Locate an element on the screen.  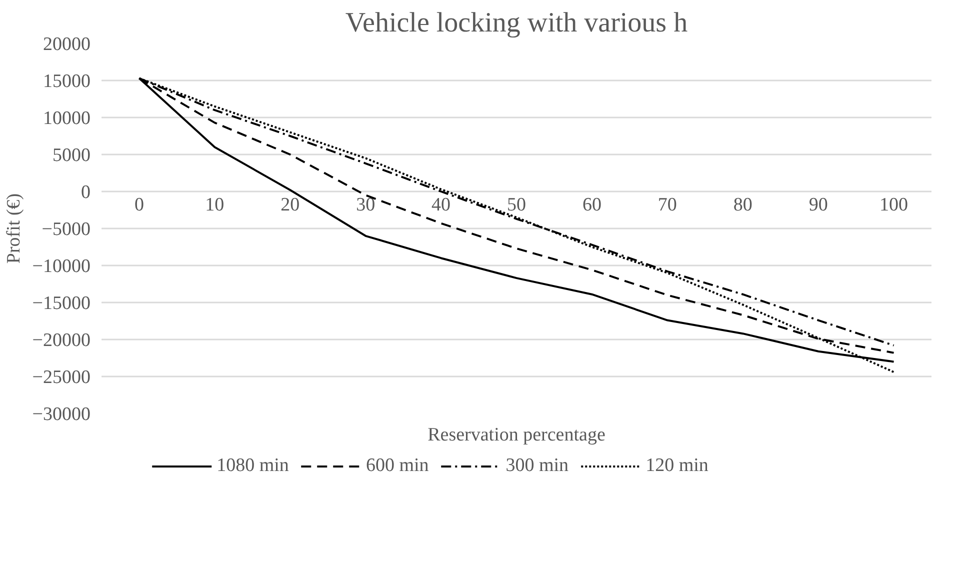
y-tick-label: −25000 is located at coordinates (61, 377).